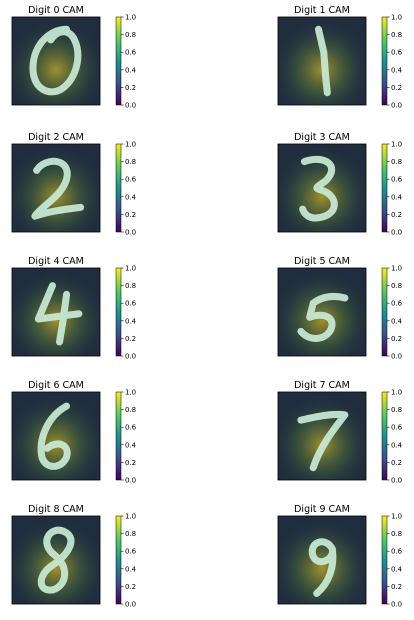  I want to click on cam-panel-2: Digit 2 CAM 0.0 0.2 0.4 0.6 0.8 1.0, so click(74, 184).